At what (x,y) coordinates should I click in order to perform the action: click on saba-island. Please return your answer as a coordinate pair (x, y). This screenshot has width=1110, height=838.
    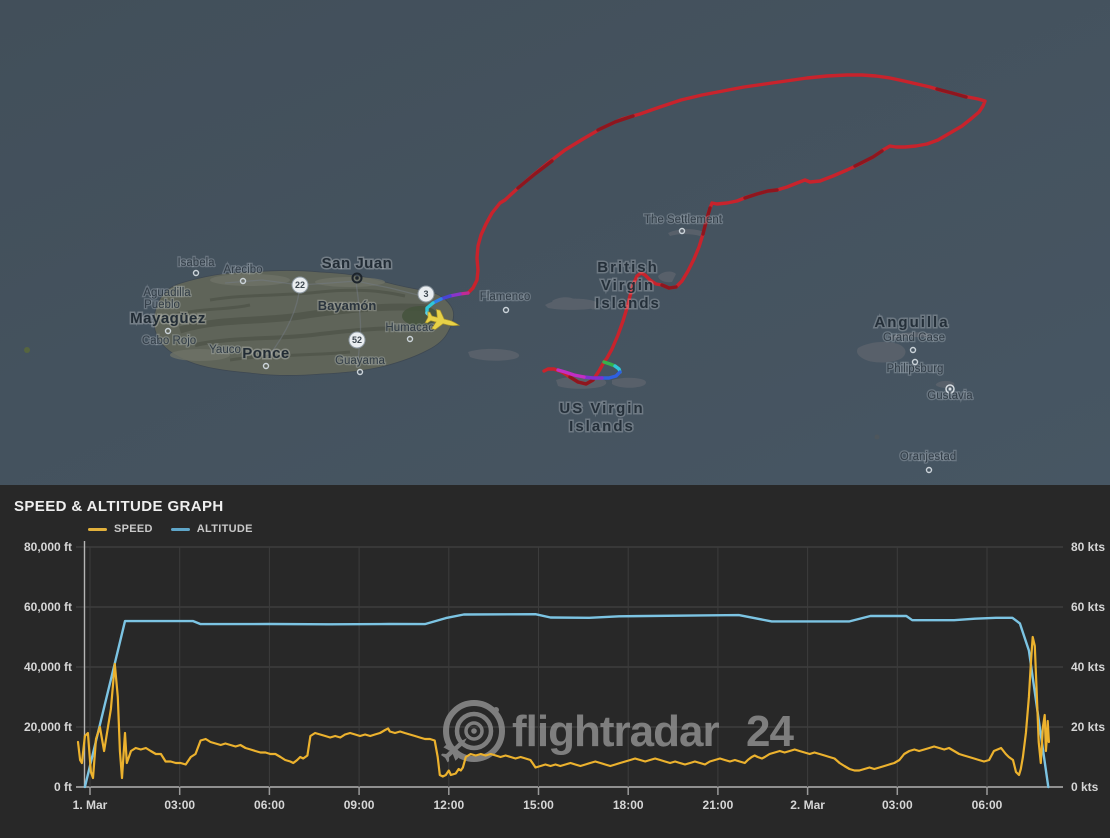
    Looking at the image, I should click on (877, 437).